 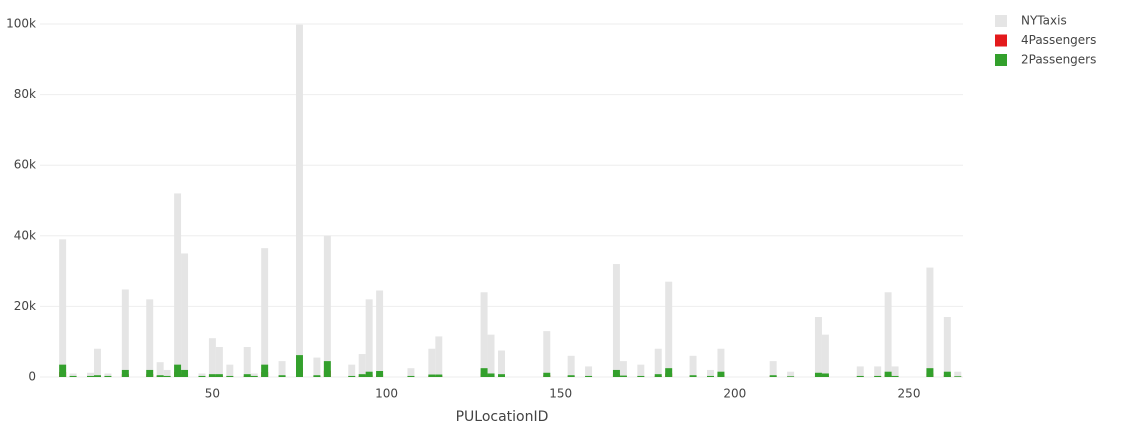 What do you see at coordinates (1058, 40) in the screenshot?
I see `legend-label: 4Passengers` at bounding box center [1058, 40].